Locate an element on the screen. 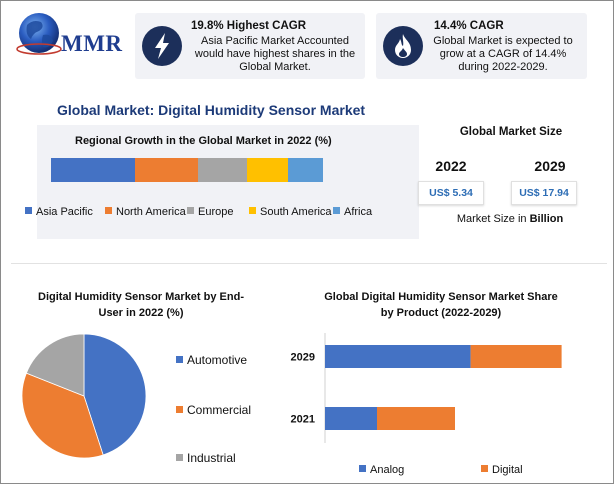  kpi-line: during 2022-2029. is located at coordinates (503, 67).